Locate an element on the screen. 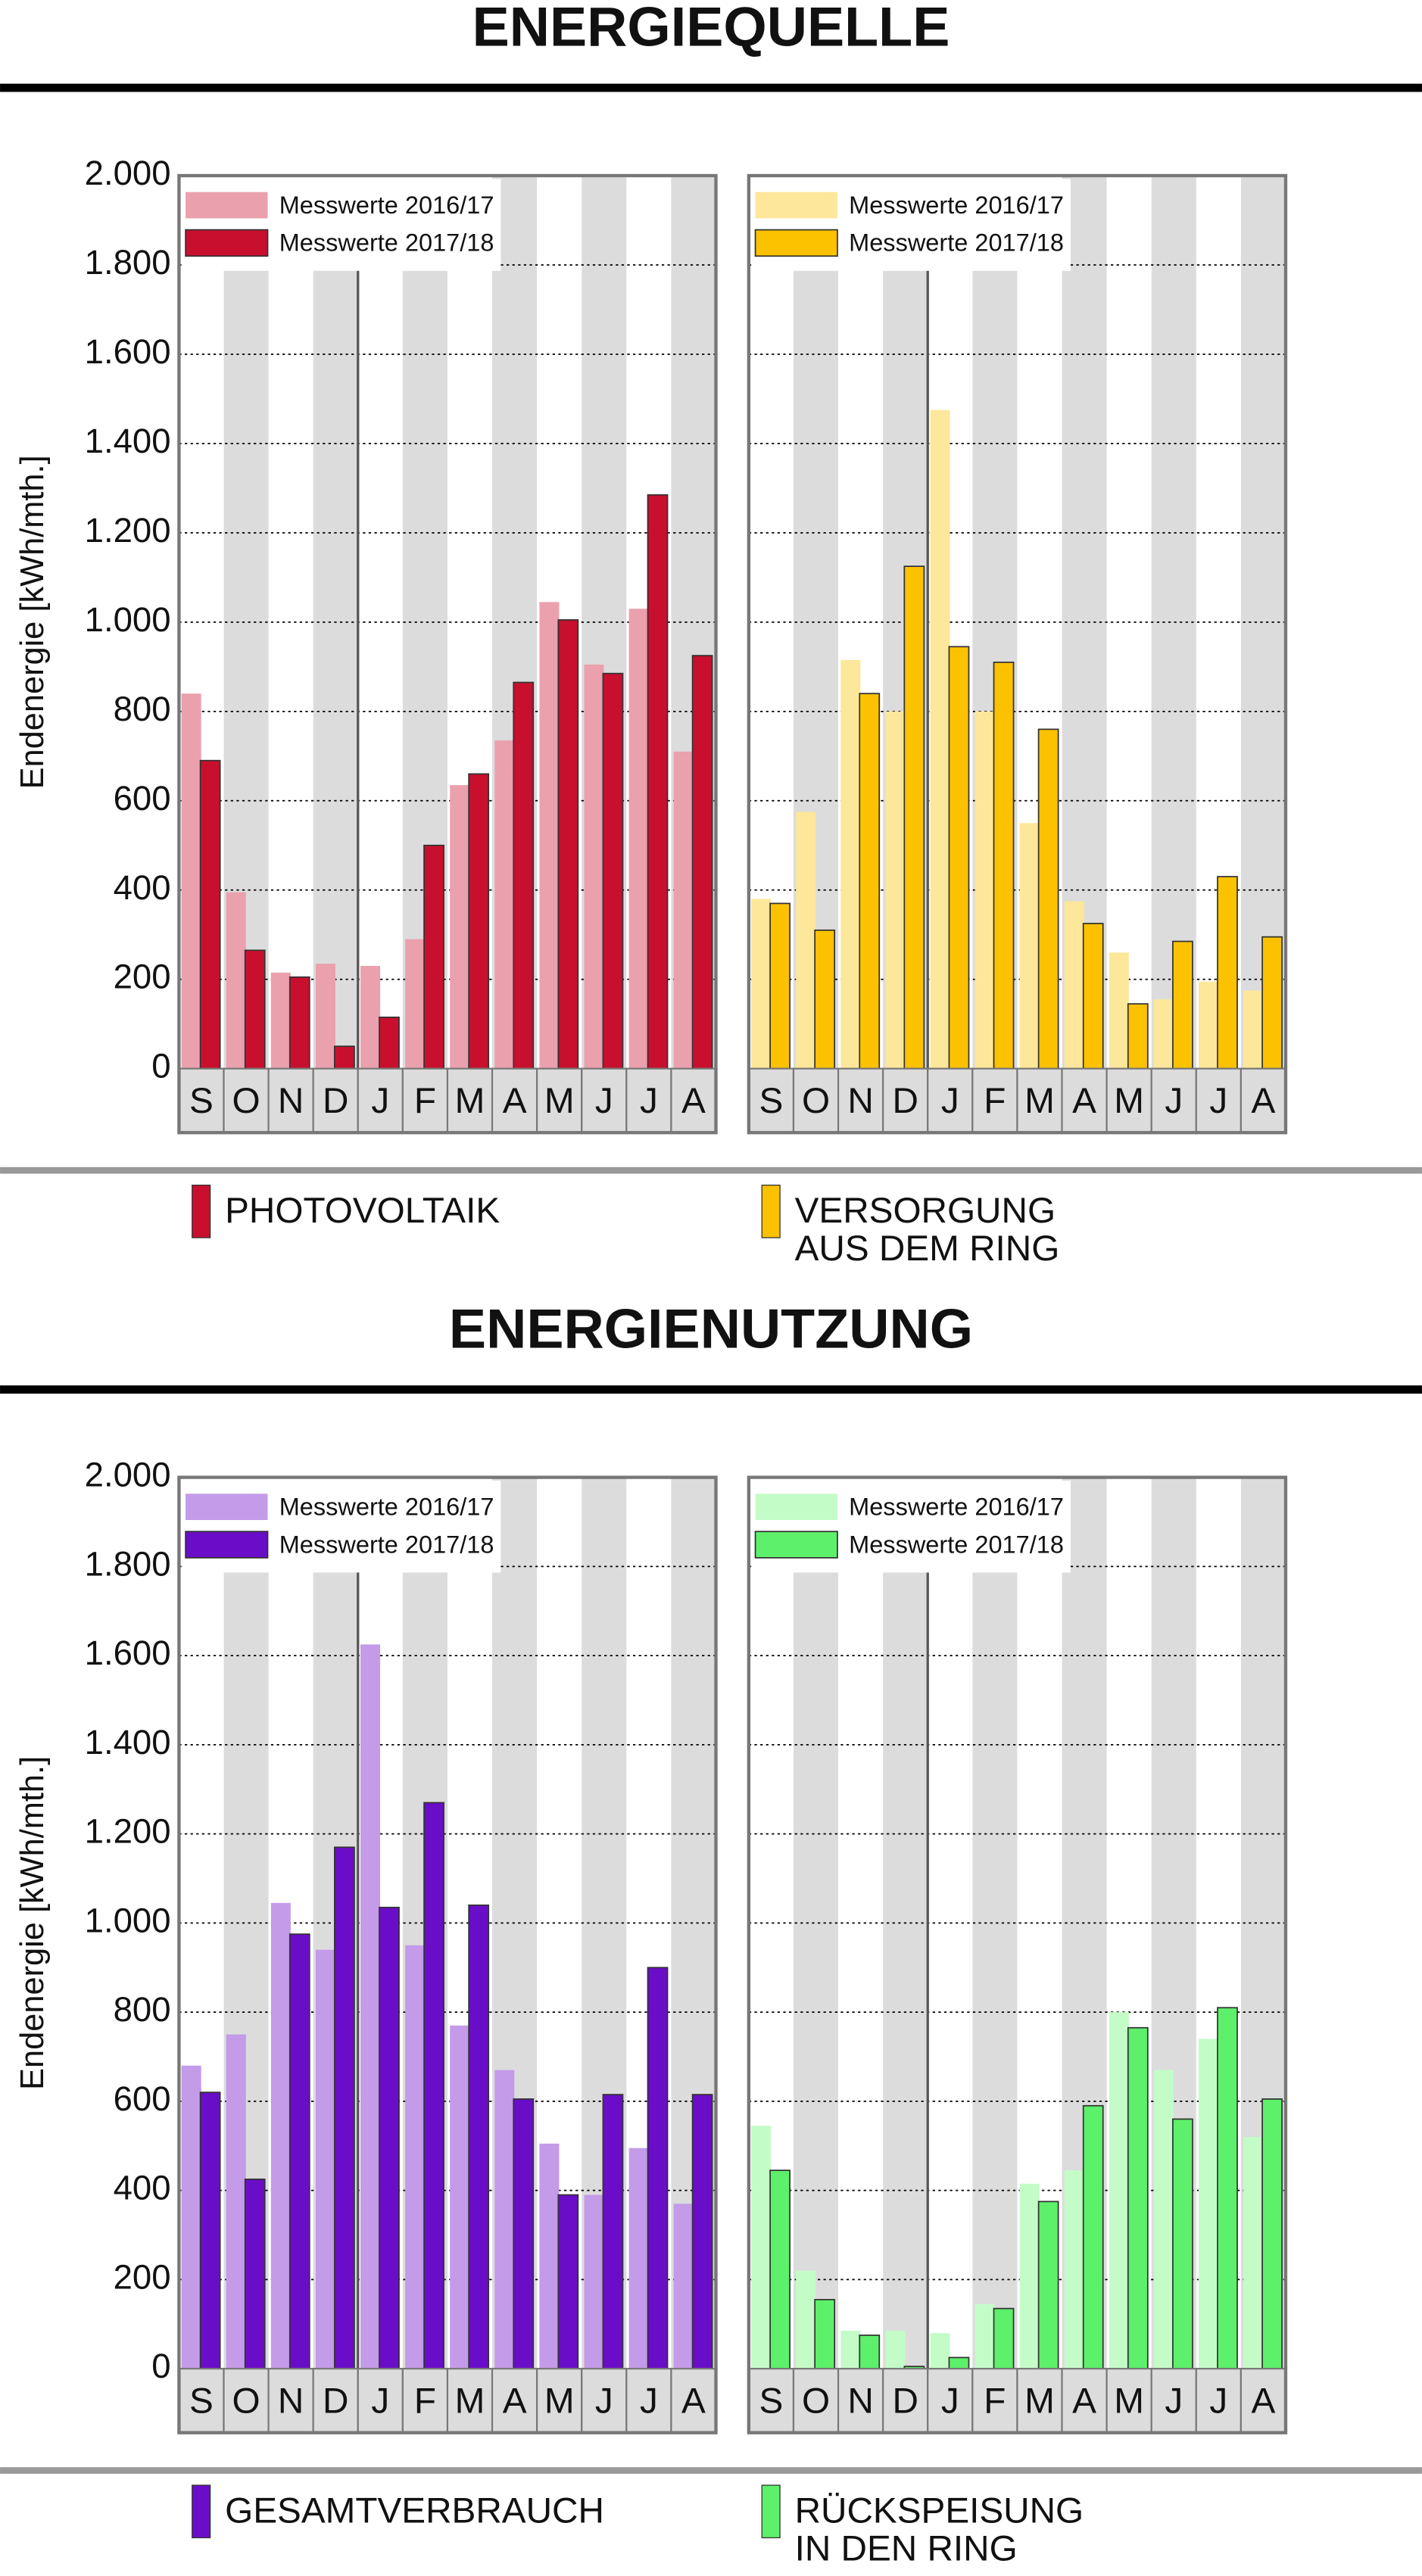 The height and width of the screenshot is (2576, 1422). x-tick-label: F is located at coordinates (995, 1101).